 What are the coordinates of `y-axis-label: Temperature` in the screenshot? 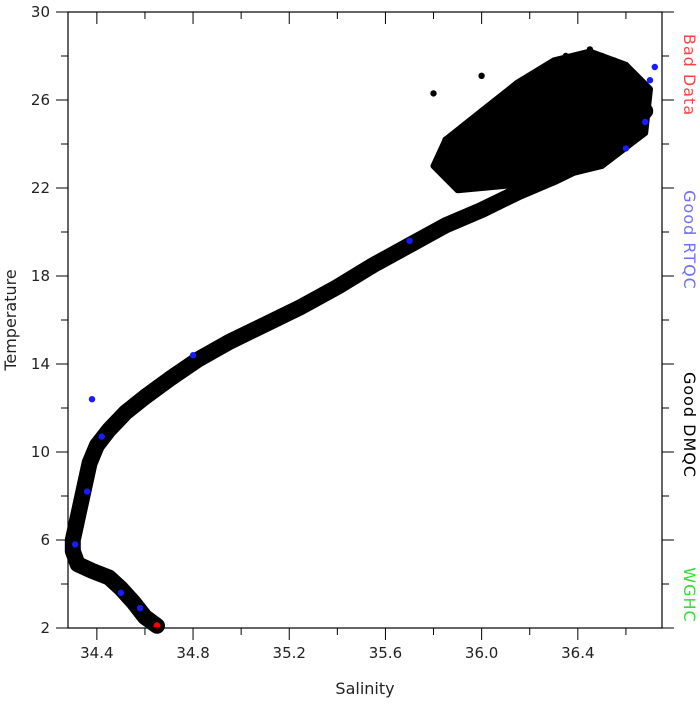 It's located at (10, 320).